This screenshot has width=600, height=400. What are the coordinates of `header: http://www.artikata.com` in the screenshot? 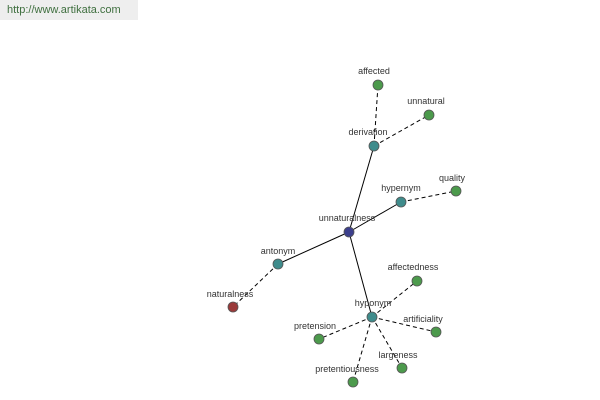 It's located at (69, 10).